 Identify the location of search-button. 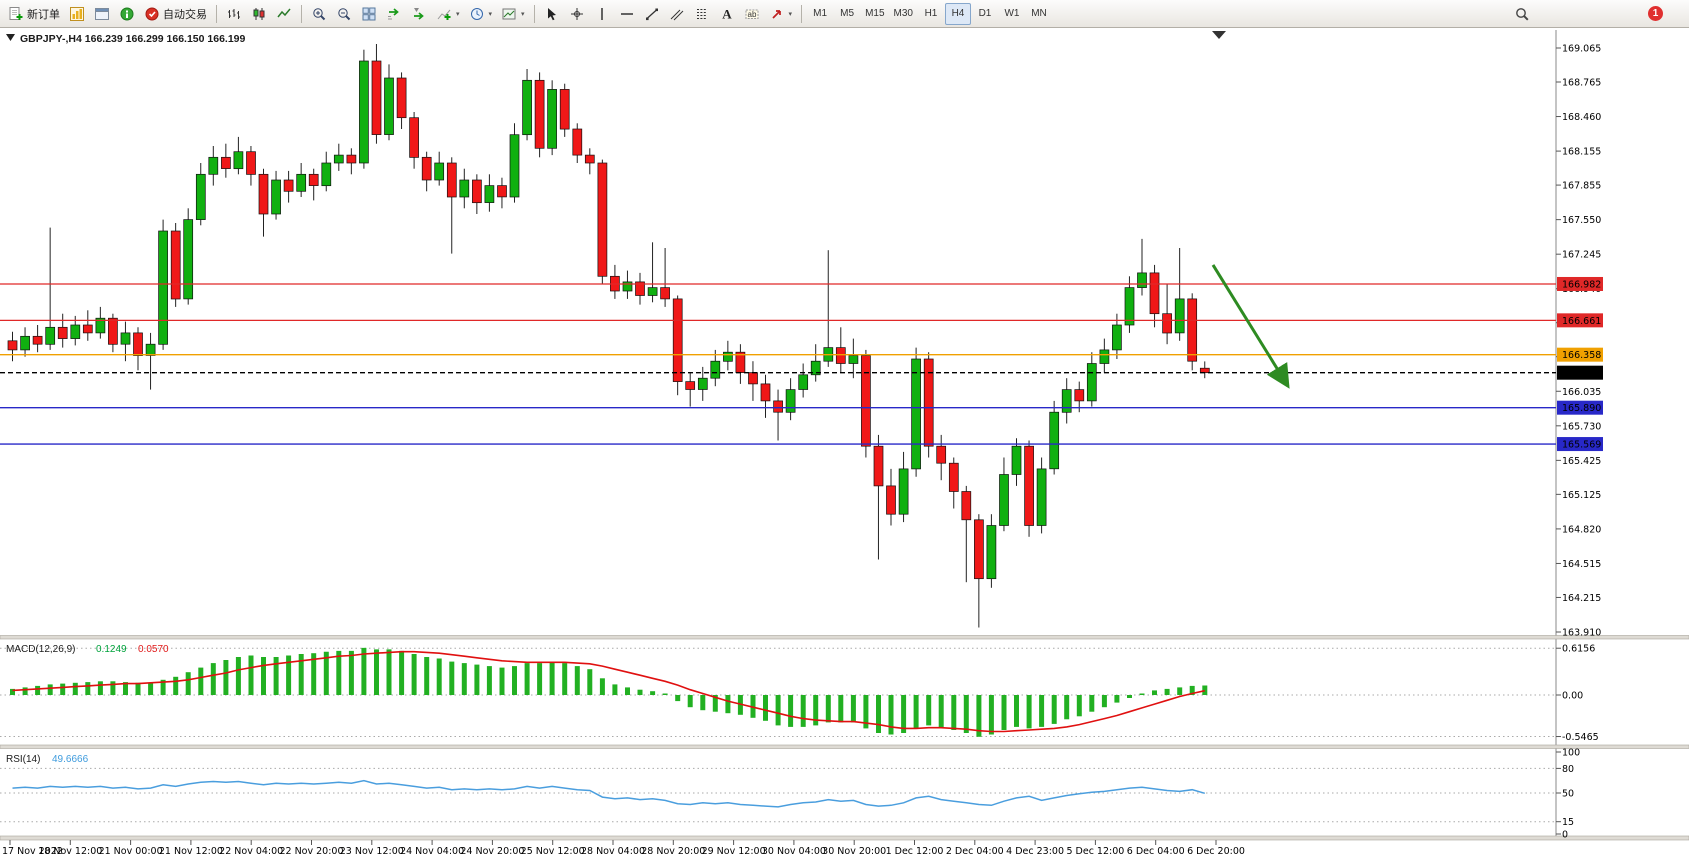
(1522, 14).